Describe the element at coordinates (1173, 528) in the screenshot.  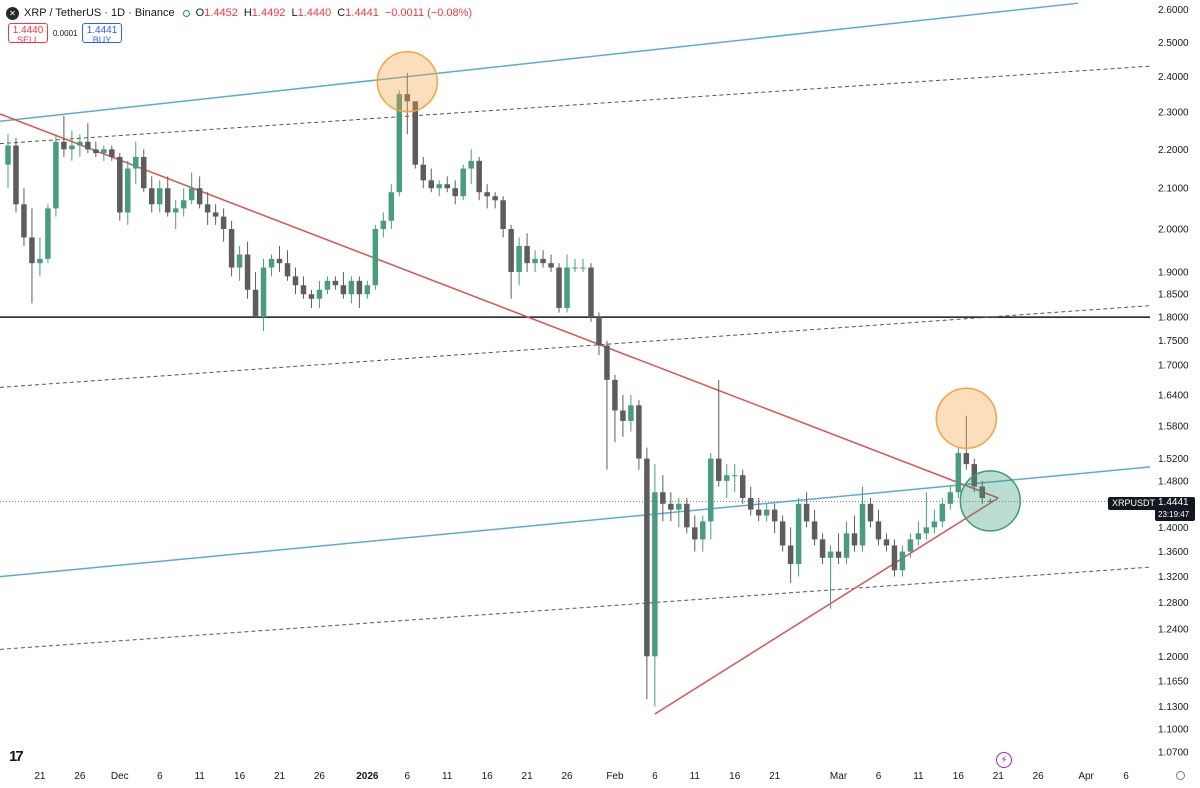
I see `price-tick-label: 1.4000` at that location.